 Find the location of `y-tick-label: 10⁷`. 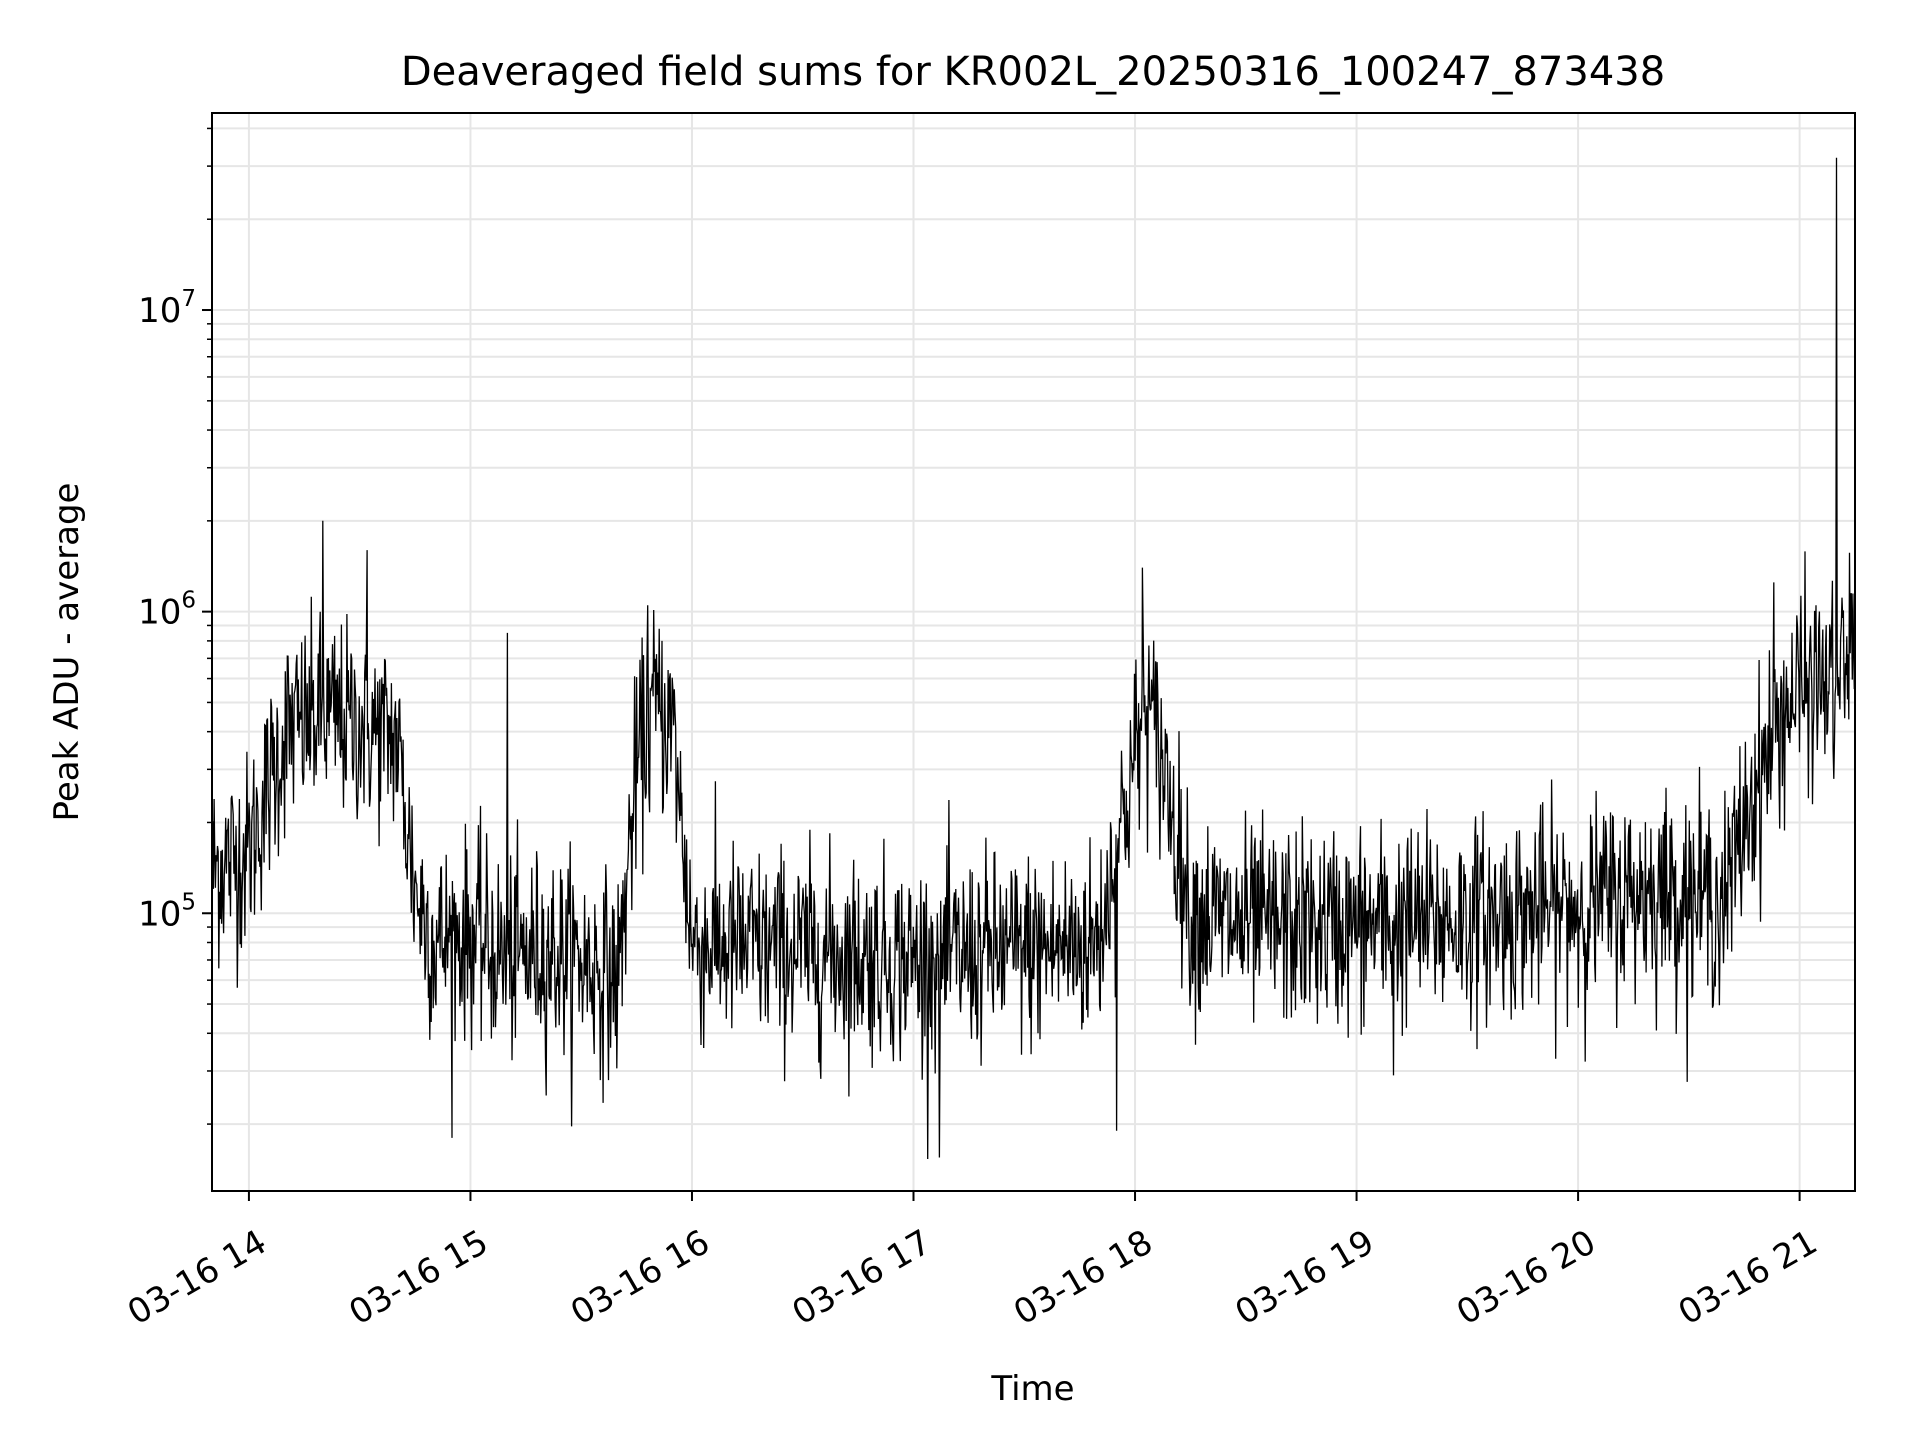

y-tick-label: 10⁷ is located at coordinates (167, 308).